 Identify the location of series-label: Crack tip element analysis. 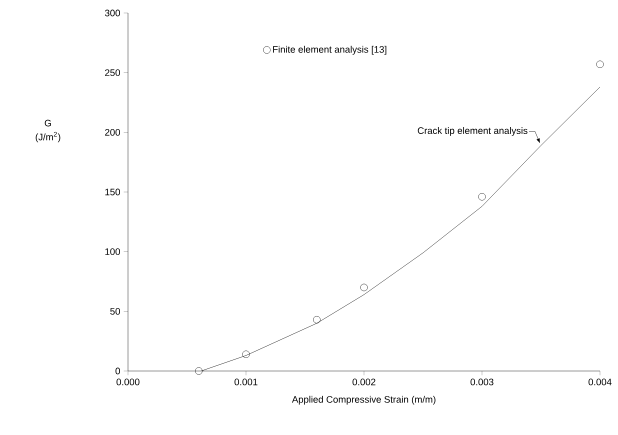
(473, 131).